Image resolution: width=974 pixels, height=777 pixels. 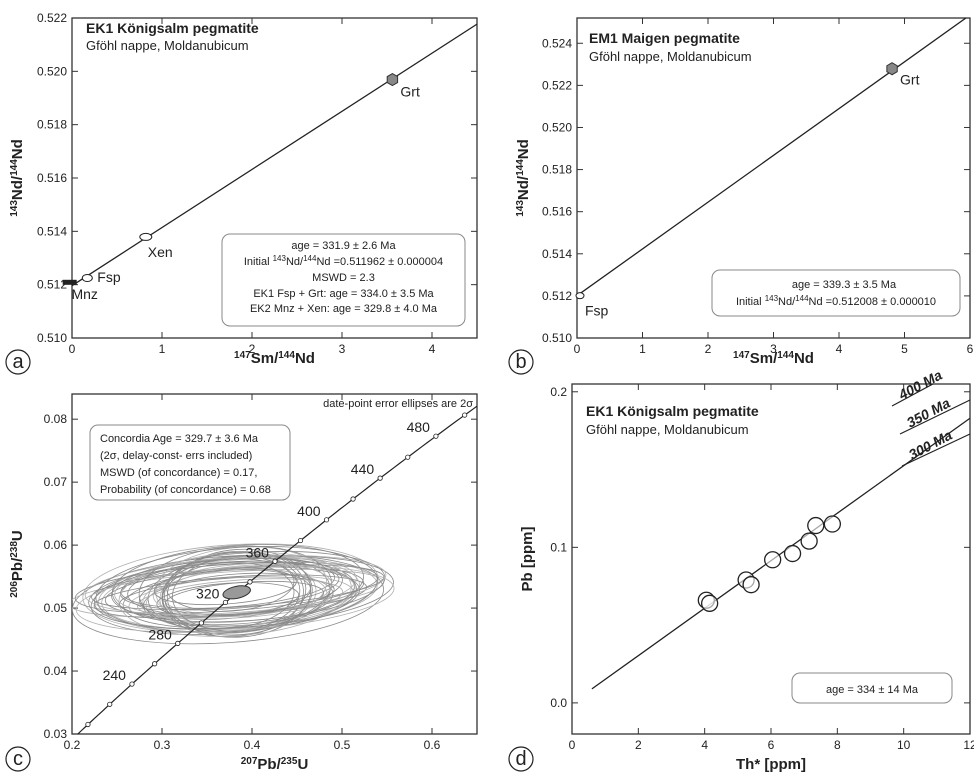 What do you see at coordinates (558, 547) in the screenshot?
I see `y-tick-label: 0.1` at bounding box center [558, 547].